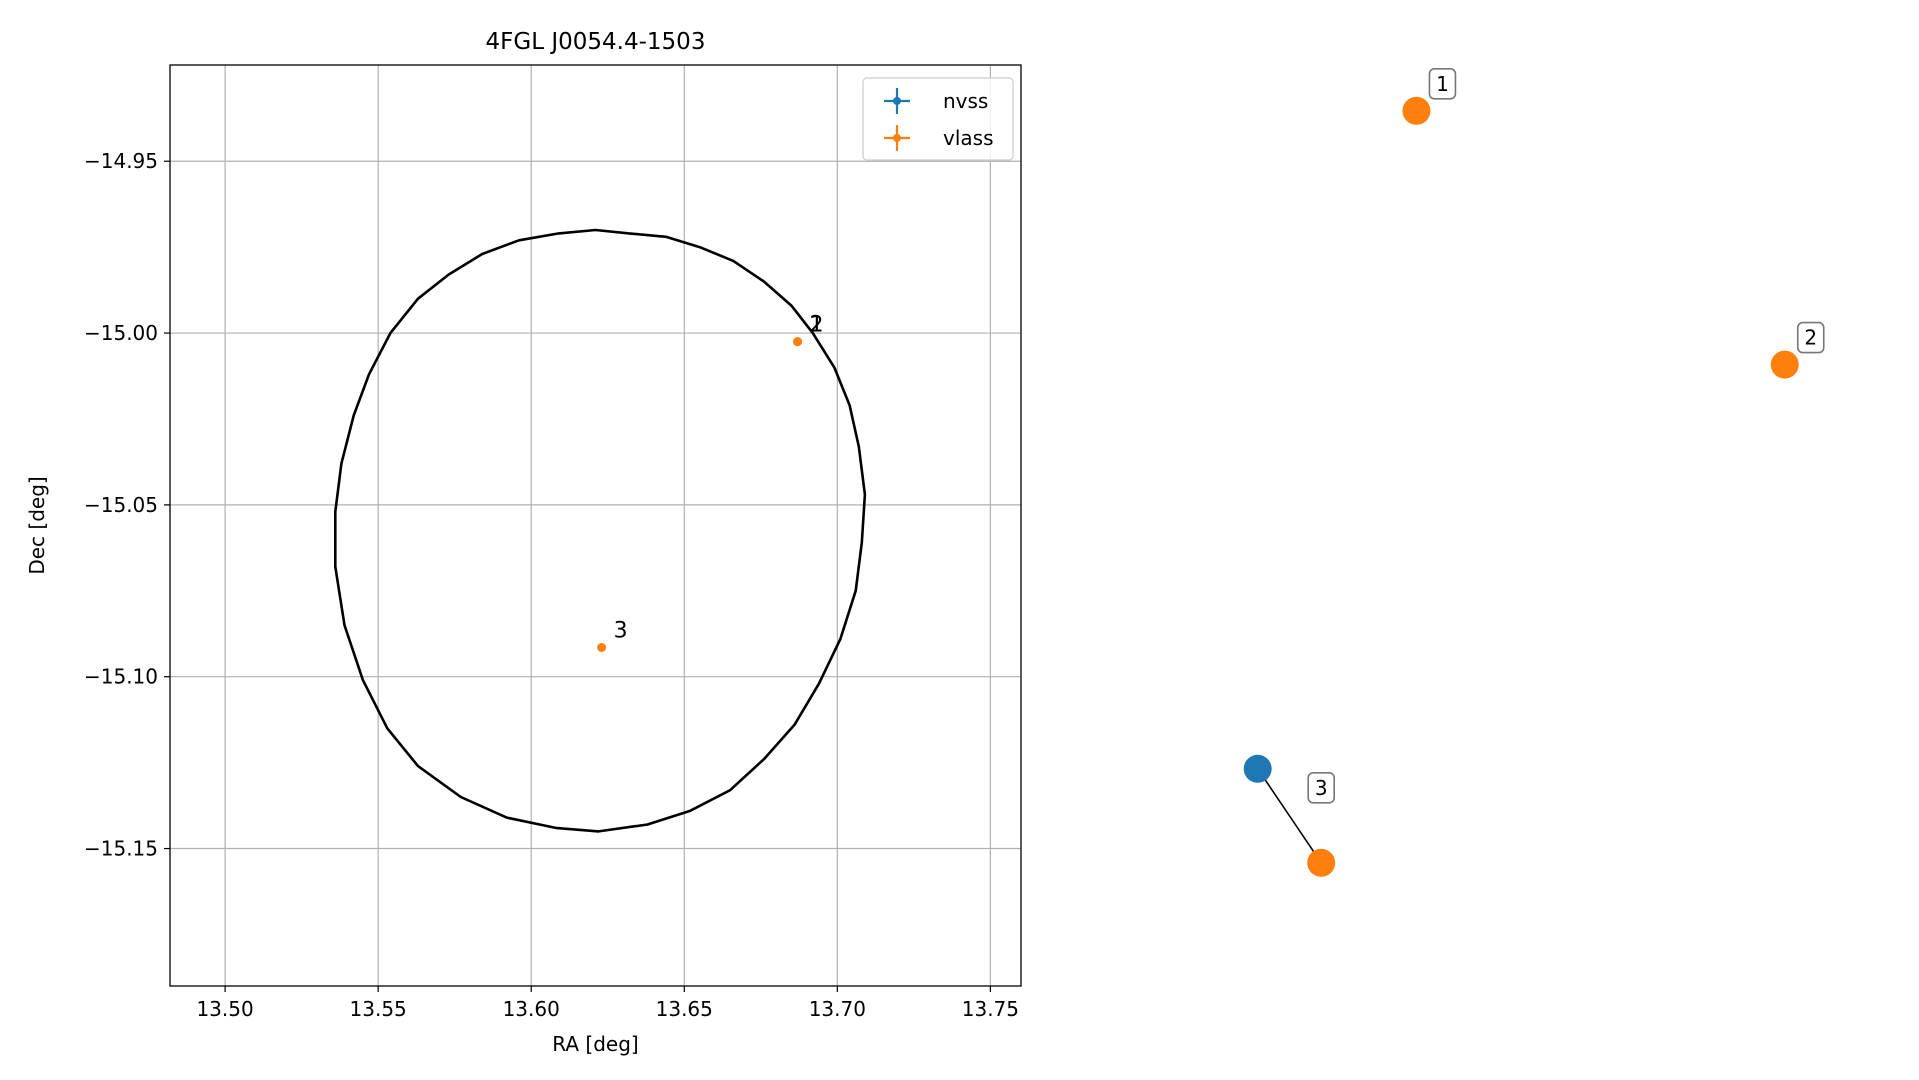 The height and width of the screenshot is (1080, 1919). I want to click on x-tick-label: 13.75, so click(990, 1009).